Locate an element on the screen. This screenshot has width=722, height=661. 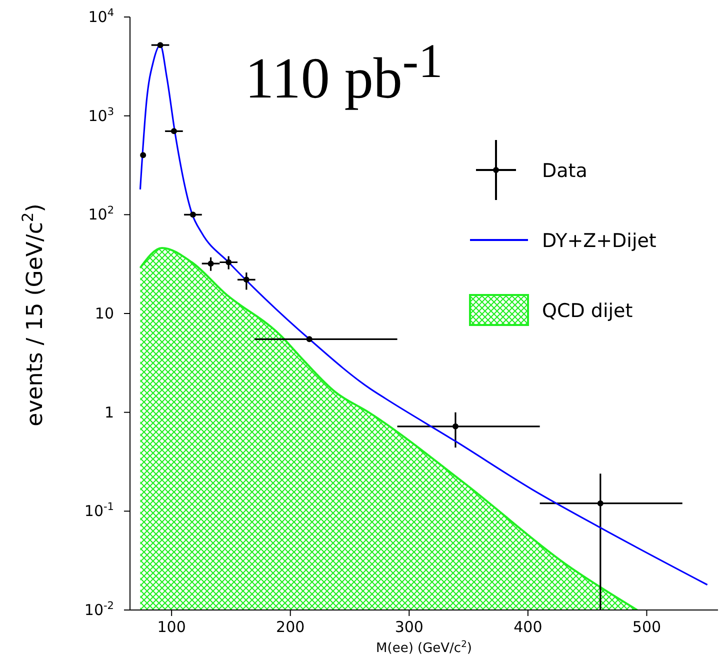
y-tick-label: 10 is located at coordinates (104, 313).